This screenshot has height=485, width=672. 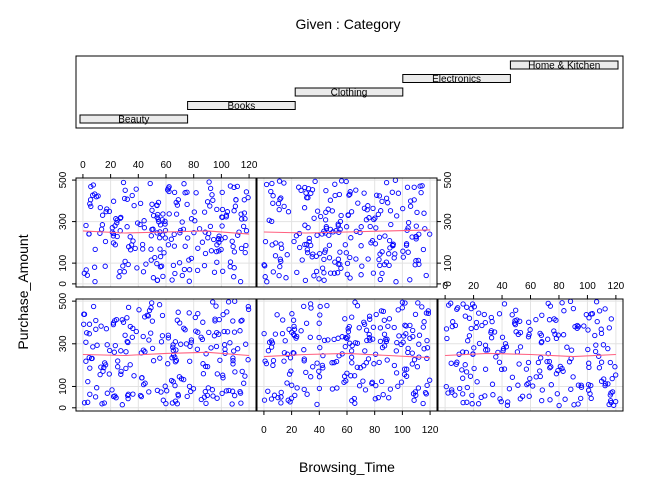 What do you see at coordinates (564, 66) in the screenshot?
I see `given-interval-label: Home & Kitchen` at bounding box center [564, 66].